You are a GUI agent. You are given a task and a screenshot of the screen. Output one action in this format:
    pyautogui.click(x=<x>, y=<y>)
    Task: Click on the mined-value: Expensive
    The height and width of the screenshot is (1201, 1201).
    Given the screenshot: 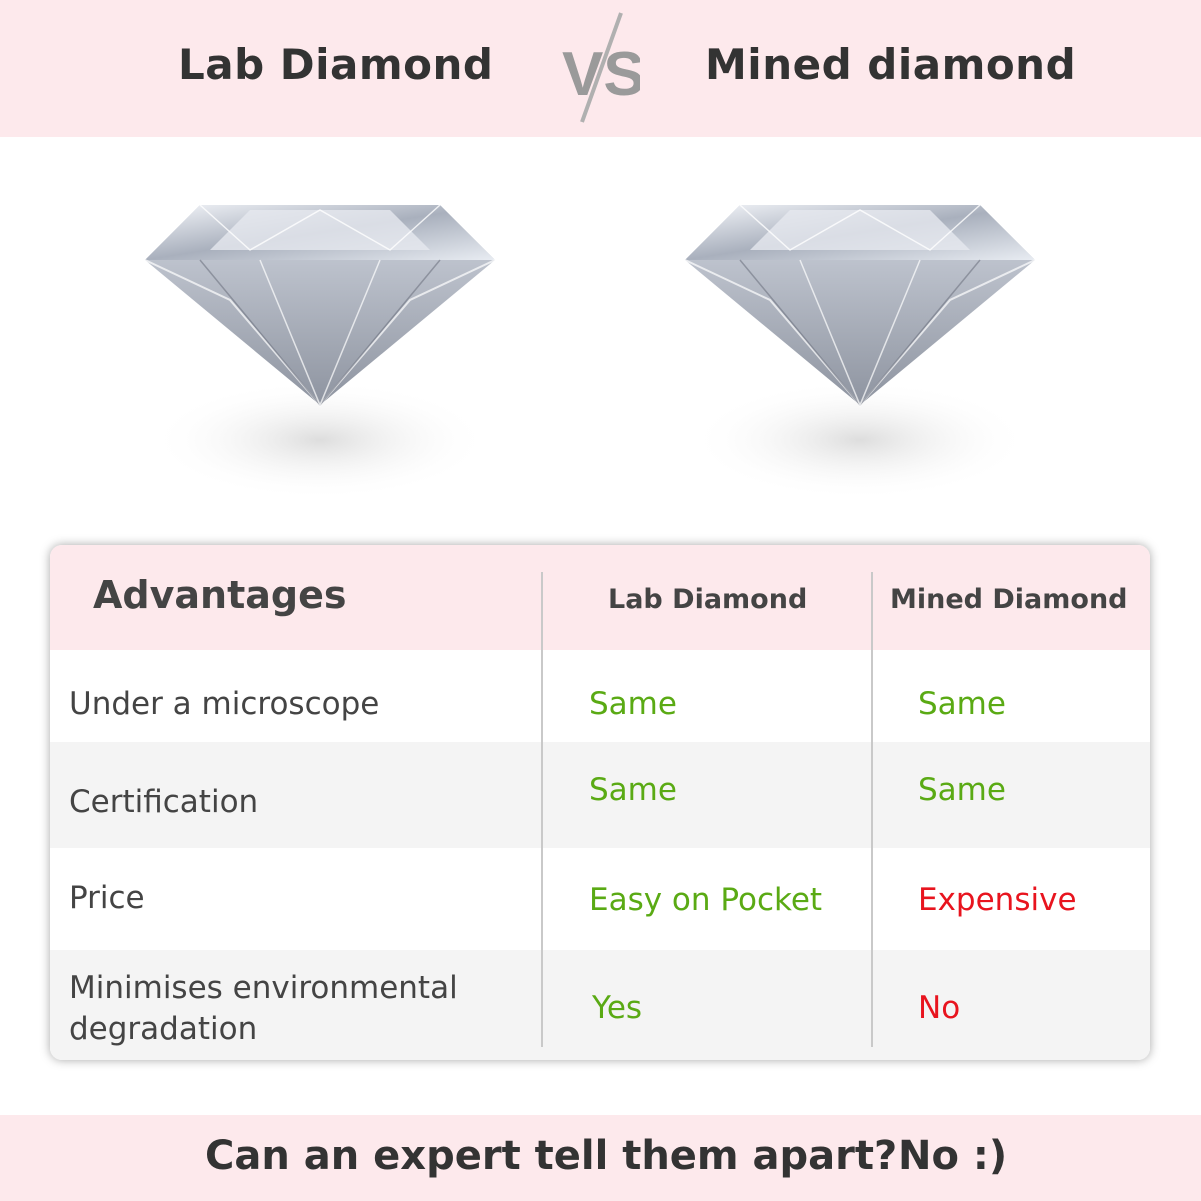 What is the action you would take?
    pyautogui.click(x=997, y=900)
    